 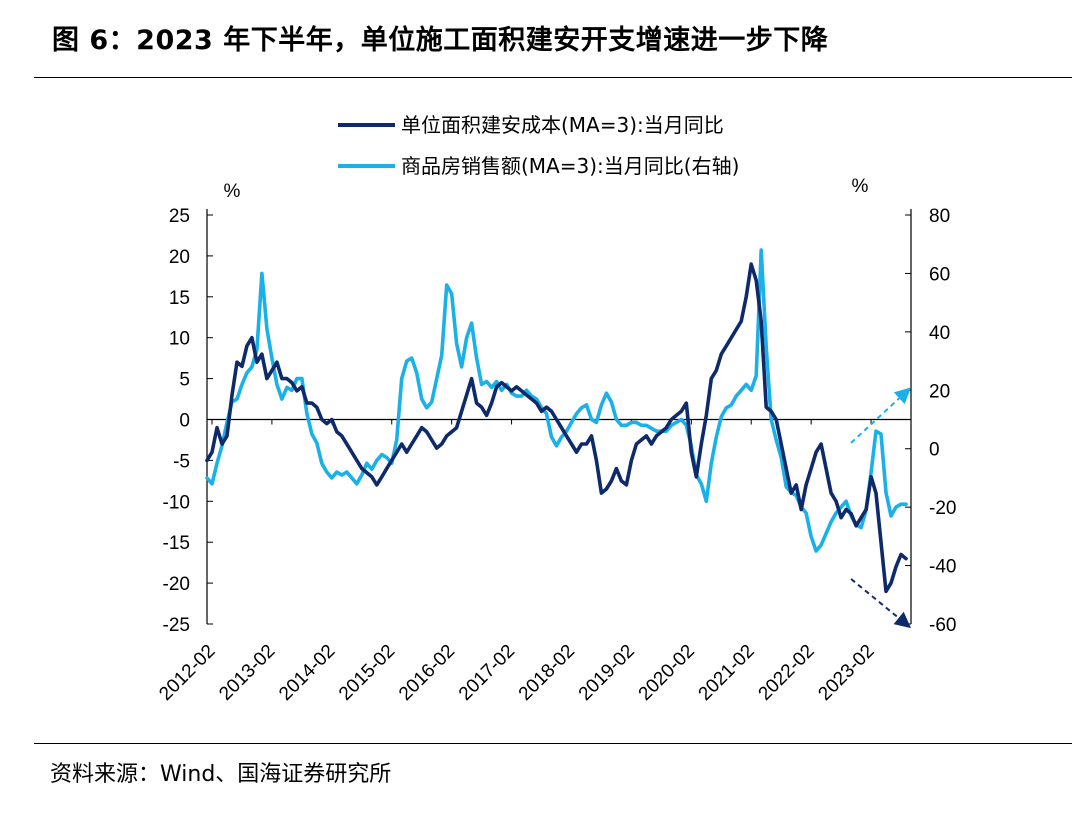 What do you see at coordinates (553, 77) in the screenshot?
I see `title-rule` at bounding box center [553, 77].